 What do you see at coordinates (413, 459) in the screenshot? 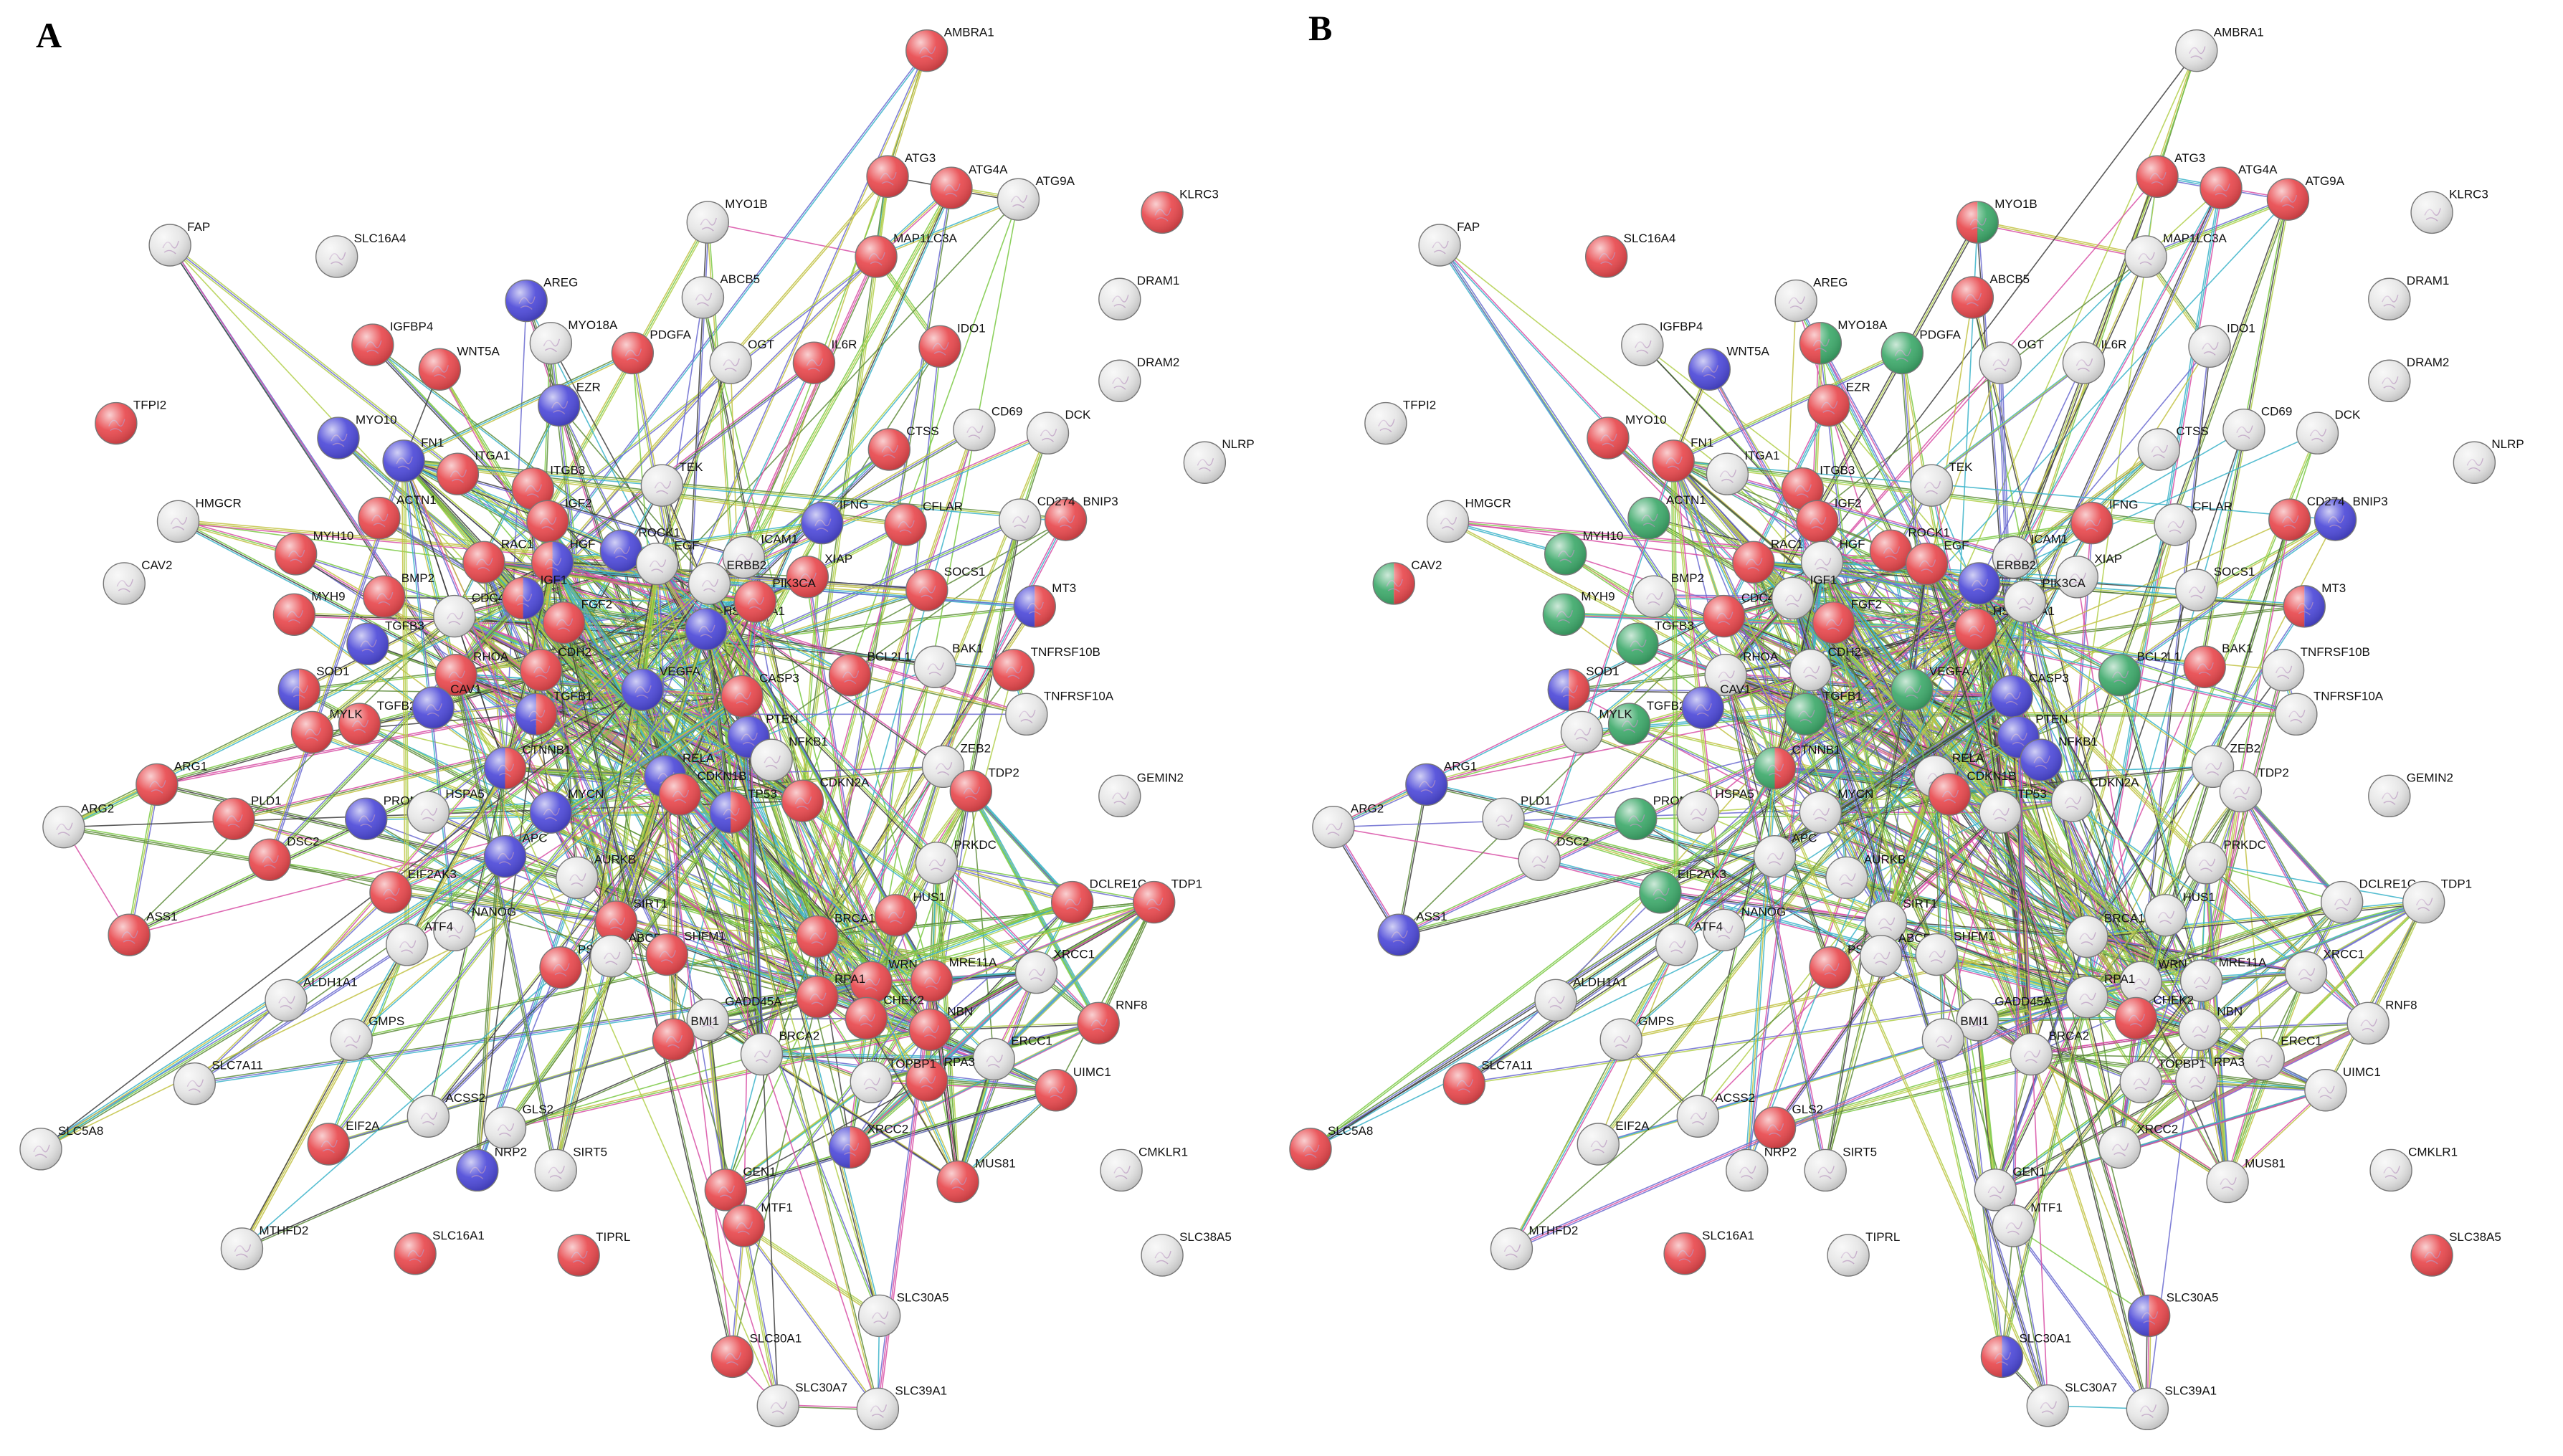
I see `protein-node: FN1` at bounding box center [413, 459].